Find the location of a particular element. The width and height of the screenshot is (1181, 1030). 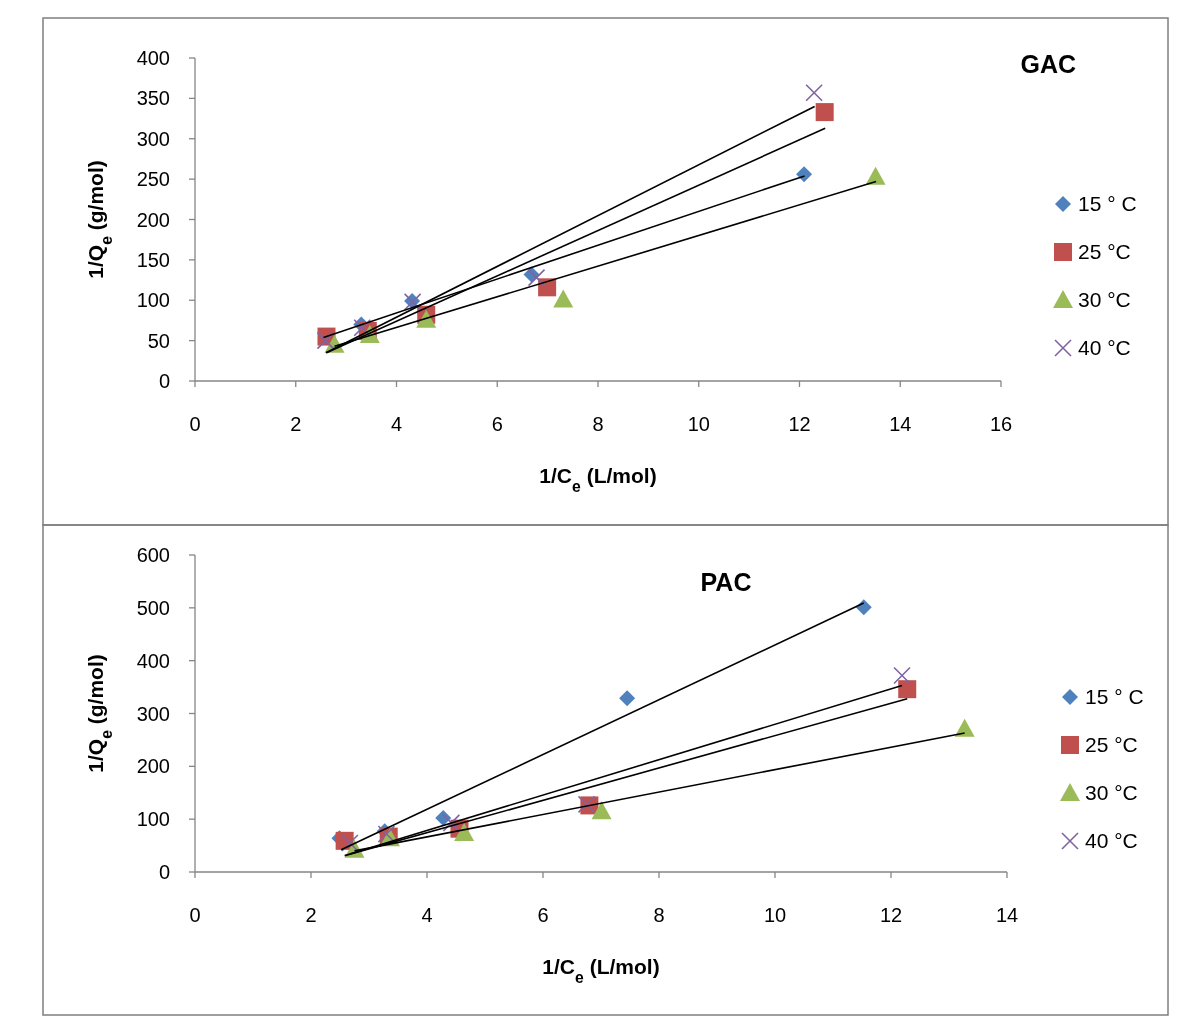

text: PAC is located at coordinates (726, 582).